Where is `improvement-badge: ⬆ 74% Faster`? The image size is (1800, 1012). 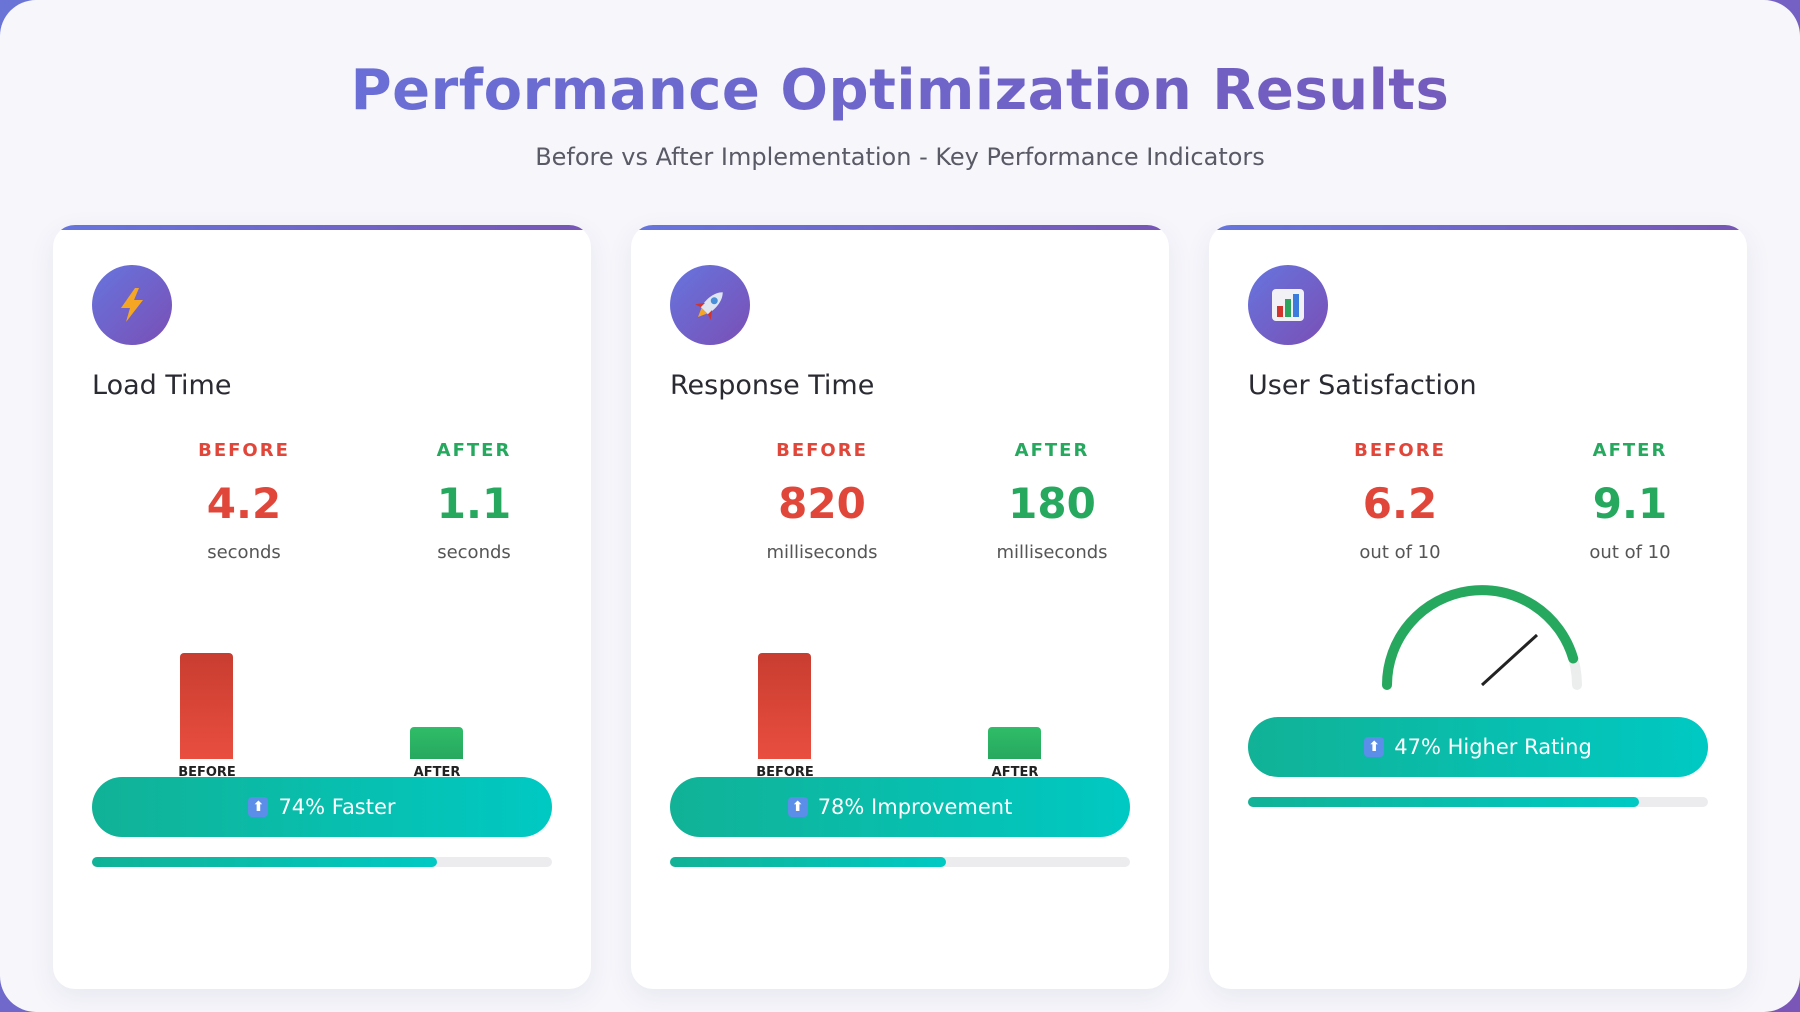
improvement-badge: ⬆ 74% Faster is located at coordinates (322, 807).